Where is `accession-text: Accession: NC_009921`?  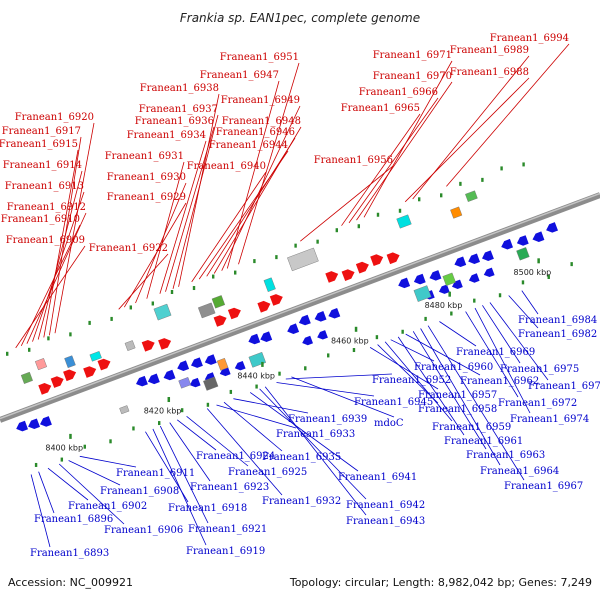
accession-text: Accession: NC_009921 is located at coordinates (70, 582).